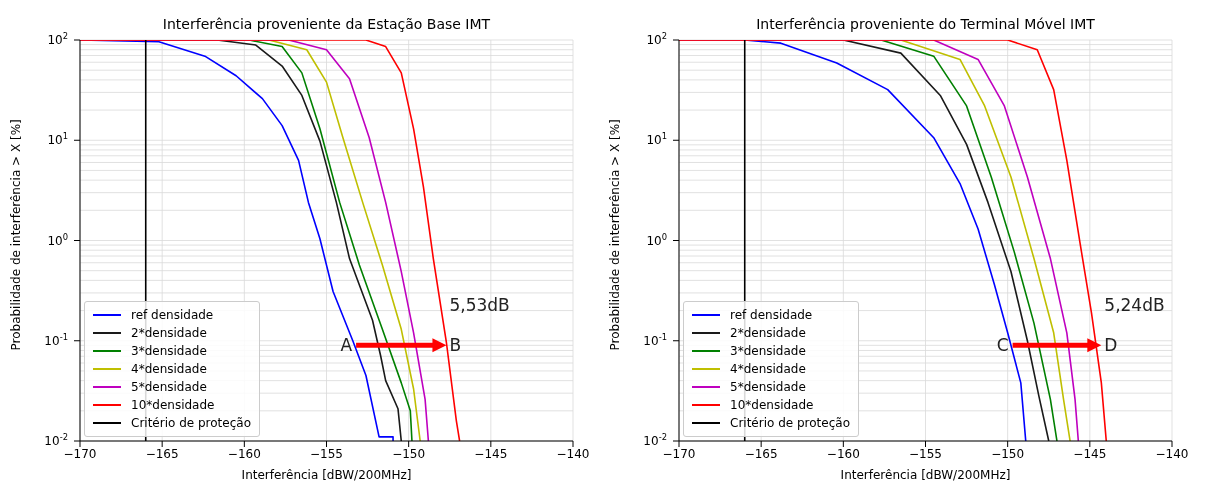  What do you see at coordinates (1002, 345) in the screenshot?
I see `annotation: C` at bounding box center [1002, 345].